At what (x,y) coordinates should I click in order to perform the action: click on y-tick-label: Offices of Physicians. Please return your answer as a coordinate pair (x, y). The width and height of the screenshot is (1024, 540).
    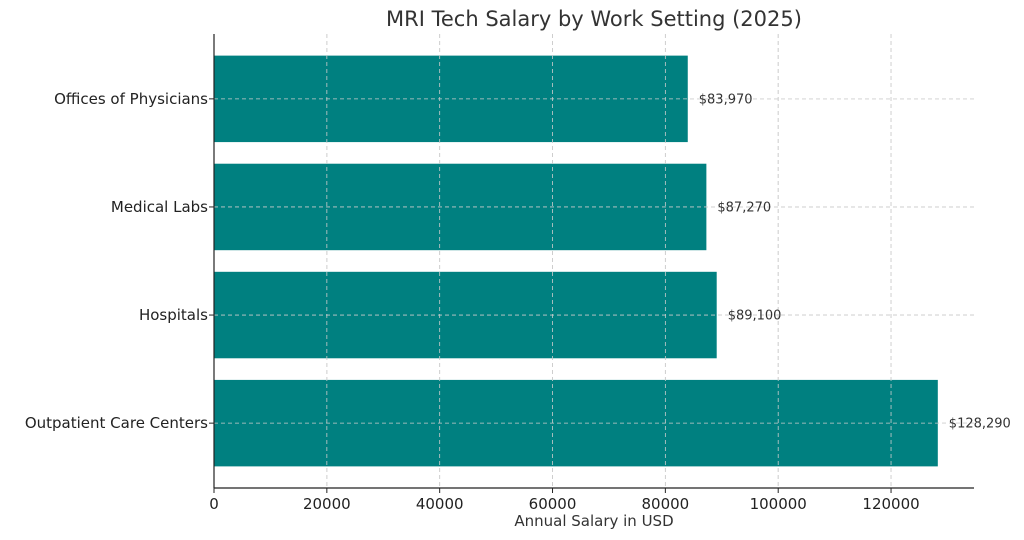
    Looking at the image, I should click on (131, 99).